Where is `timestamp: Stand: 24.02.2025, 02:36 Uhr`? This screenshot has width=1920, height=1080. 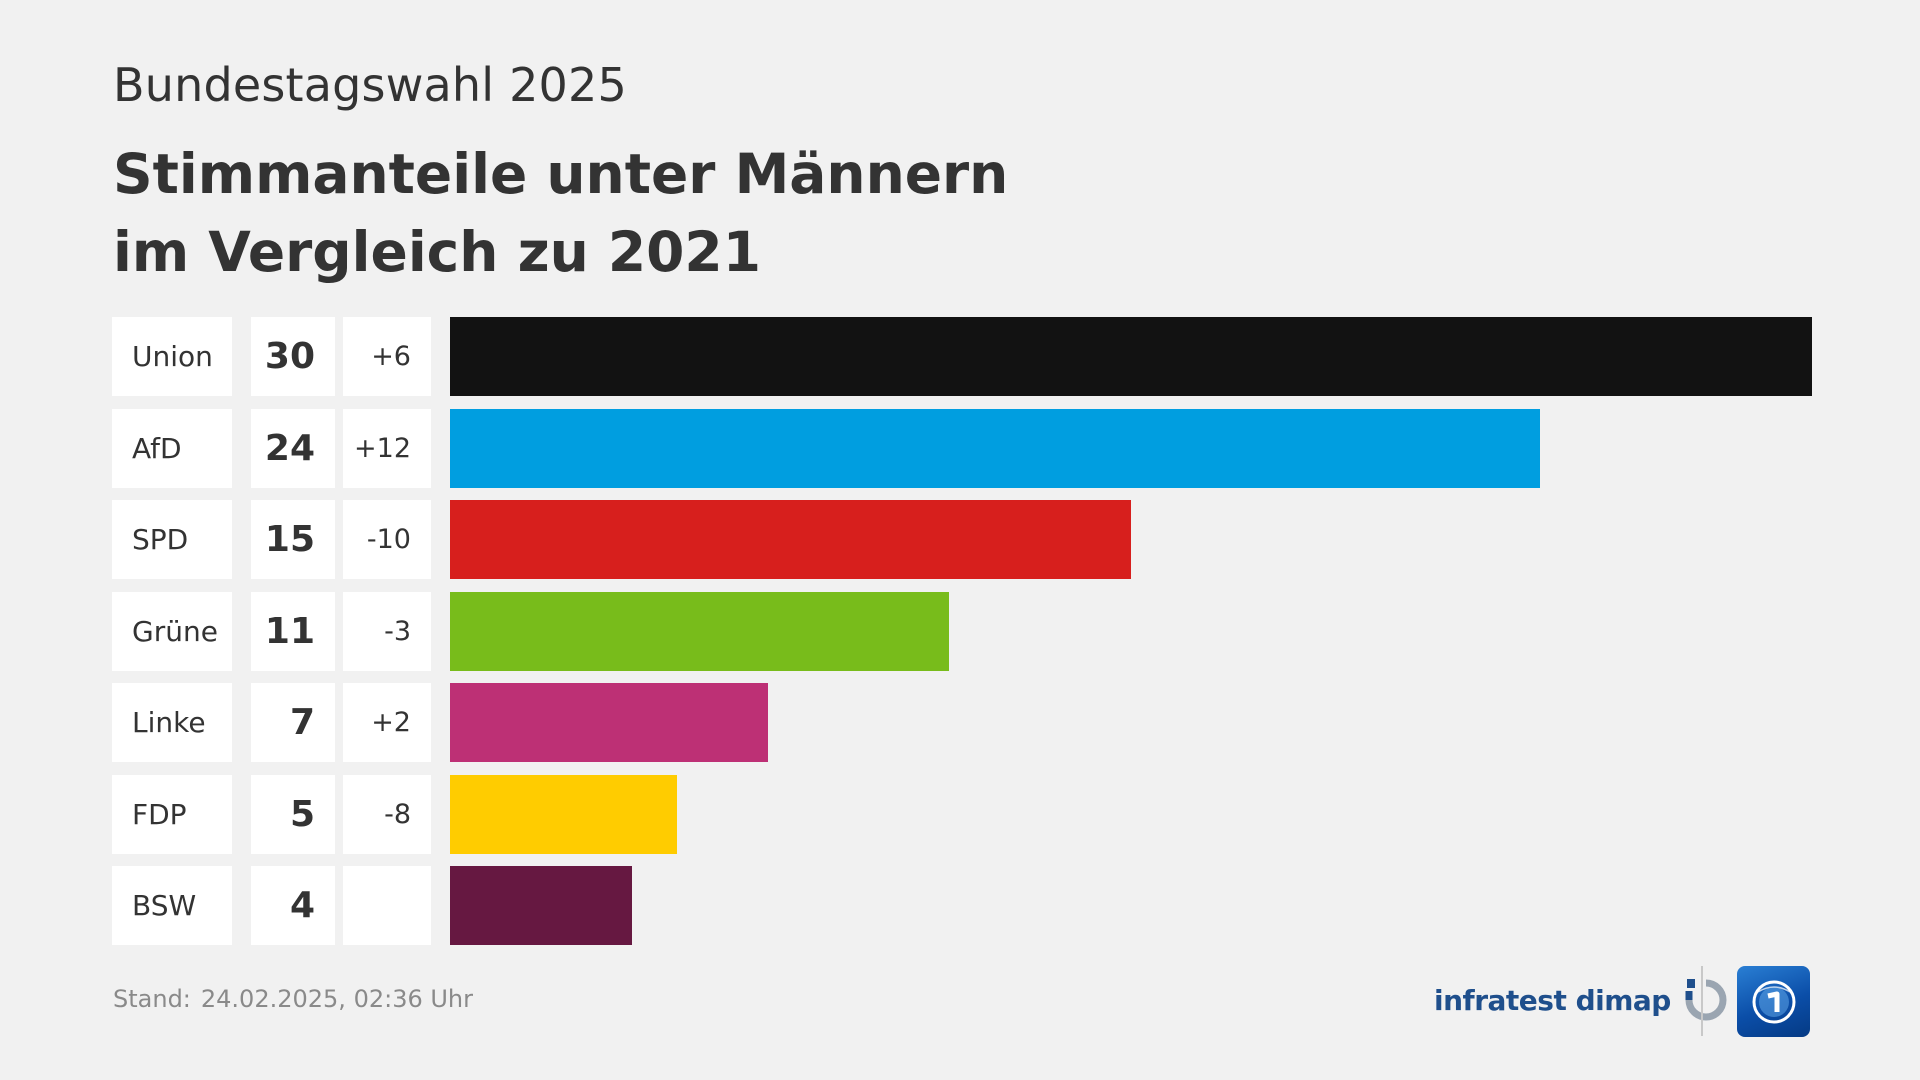 timestamp: Stand: 24.02.2025, 02:36 Uhr is located at coordinates (293, 999).